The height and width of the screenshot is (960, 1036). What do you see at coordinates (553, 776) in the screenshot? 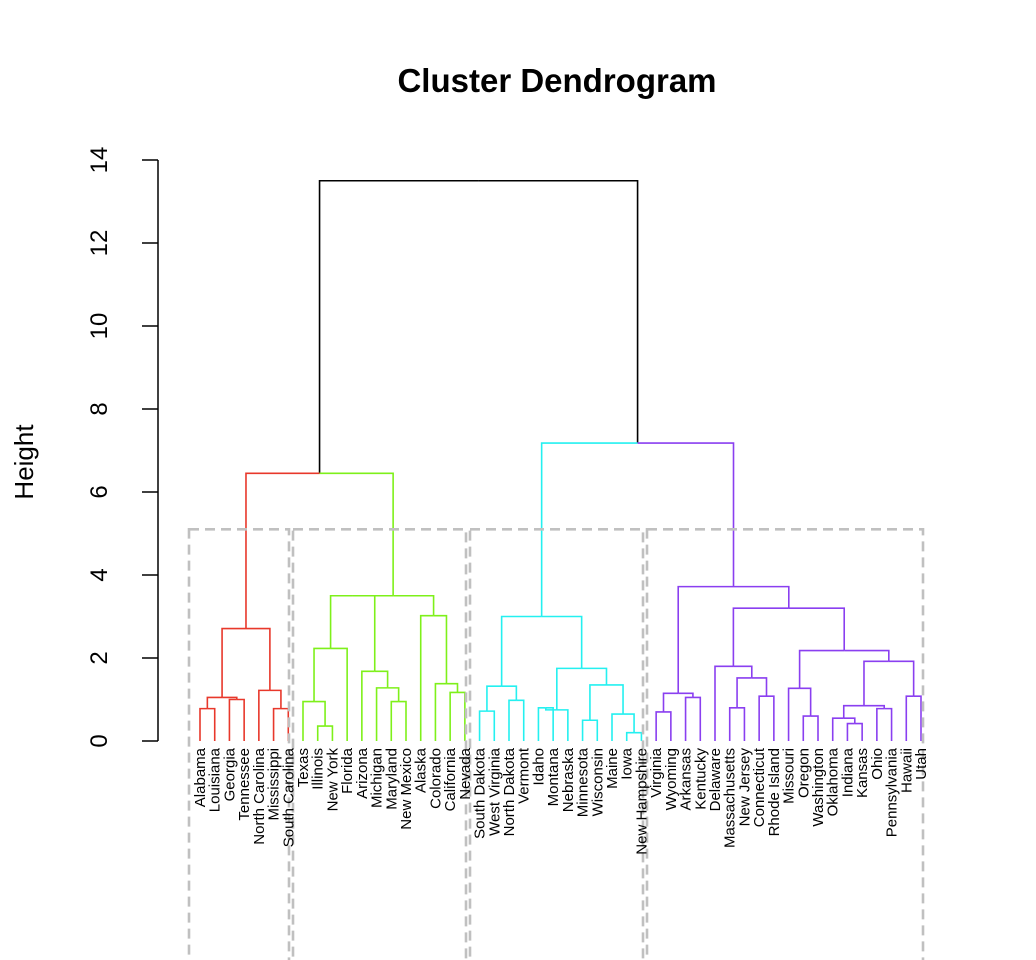
I see `leaf-label: Montana` at bounding box center [553, 776].